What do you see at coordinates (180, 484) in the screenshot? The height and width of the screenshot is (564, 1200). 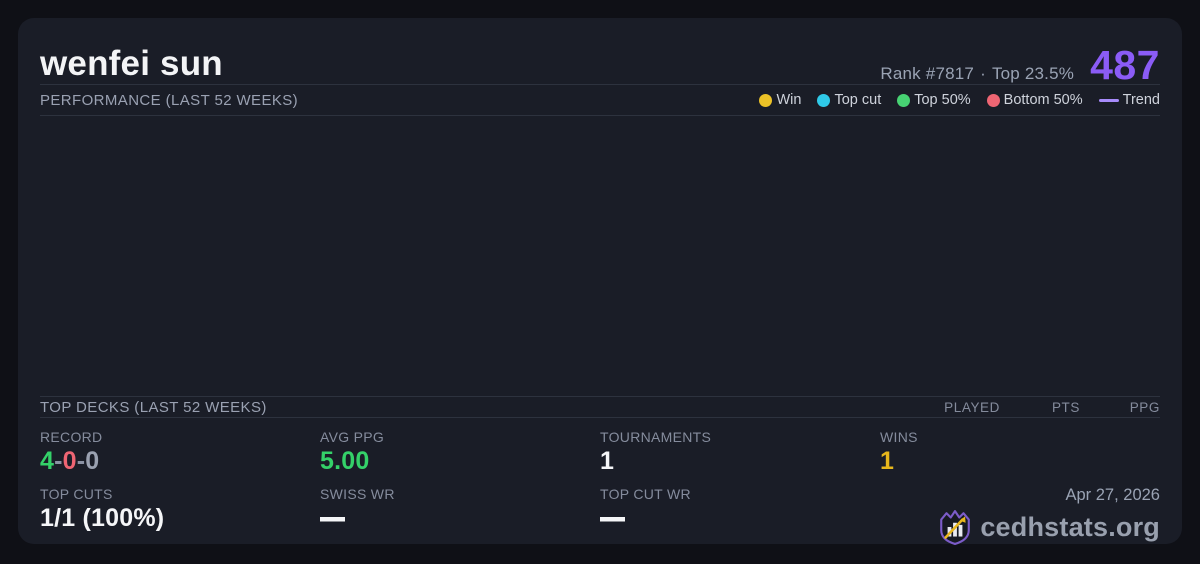 I see `stats-column-1: RECORD 4-0-0 TOP CUTS 1/1 (100%)` at bounding box center [180, 484].